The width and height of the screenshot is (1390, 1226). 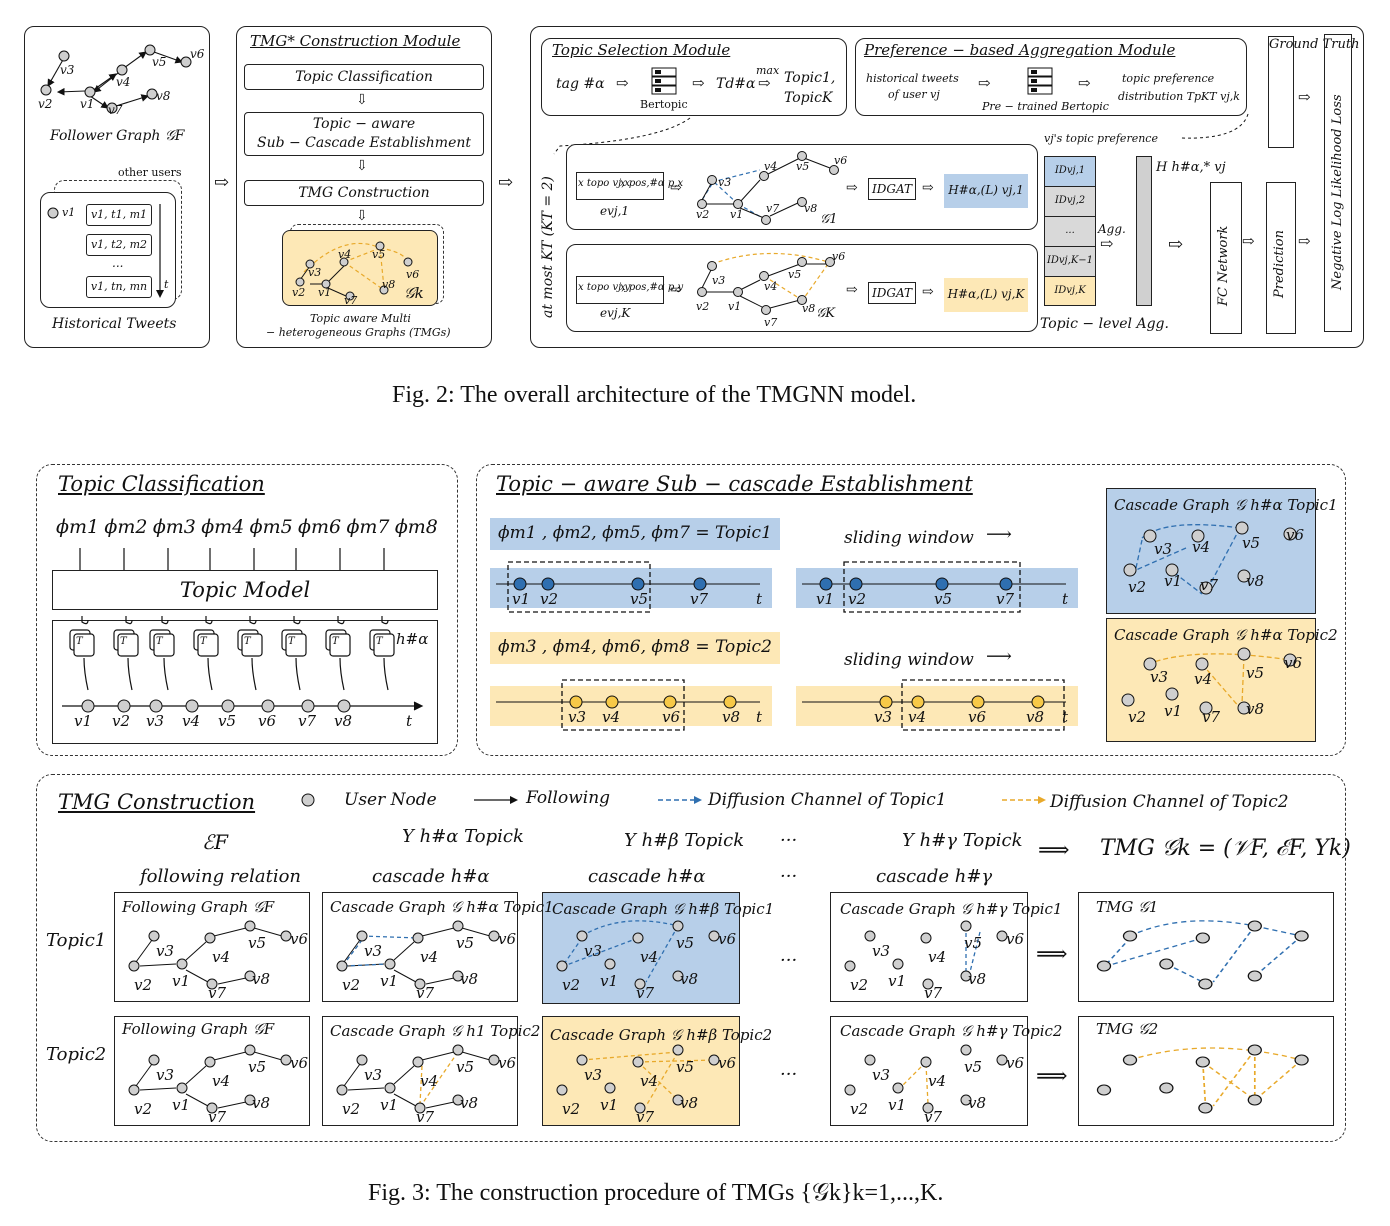 What do you see at coordinates (155, 721) in the screenshot?
I see `tc-v3: v3` at bounding box center [155, 721].